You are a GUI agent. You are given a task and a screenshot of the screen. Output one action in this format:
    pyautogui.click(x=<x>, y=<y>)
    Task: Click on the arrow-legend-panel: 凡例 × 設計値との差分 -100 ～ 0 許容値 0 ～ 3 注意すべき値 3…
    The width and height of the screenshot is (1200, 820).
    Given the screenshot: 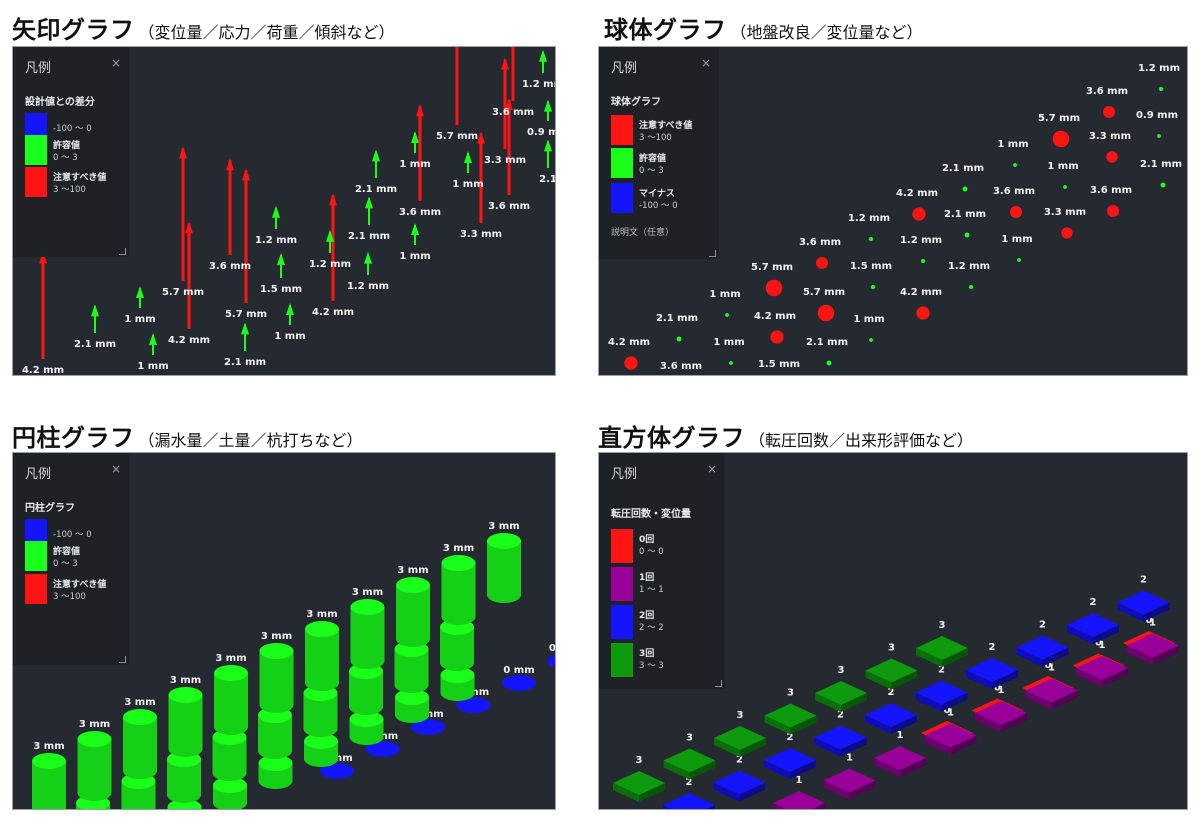 What is the action you would take?
    pyautogui.click(x=71, y=152)
    